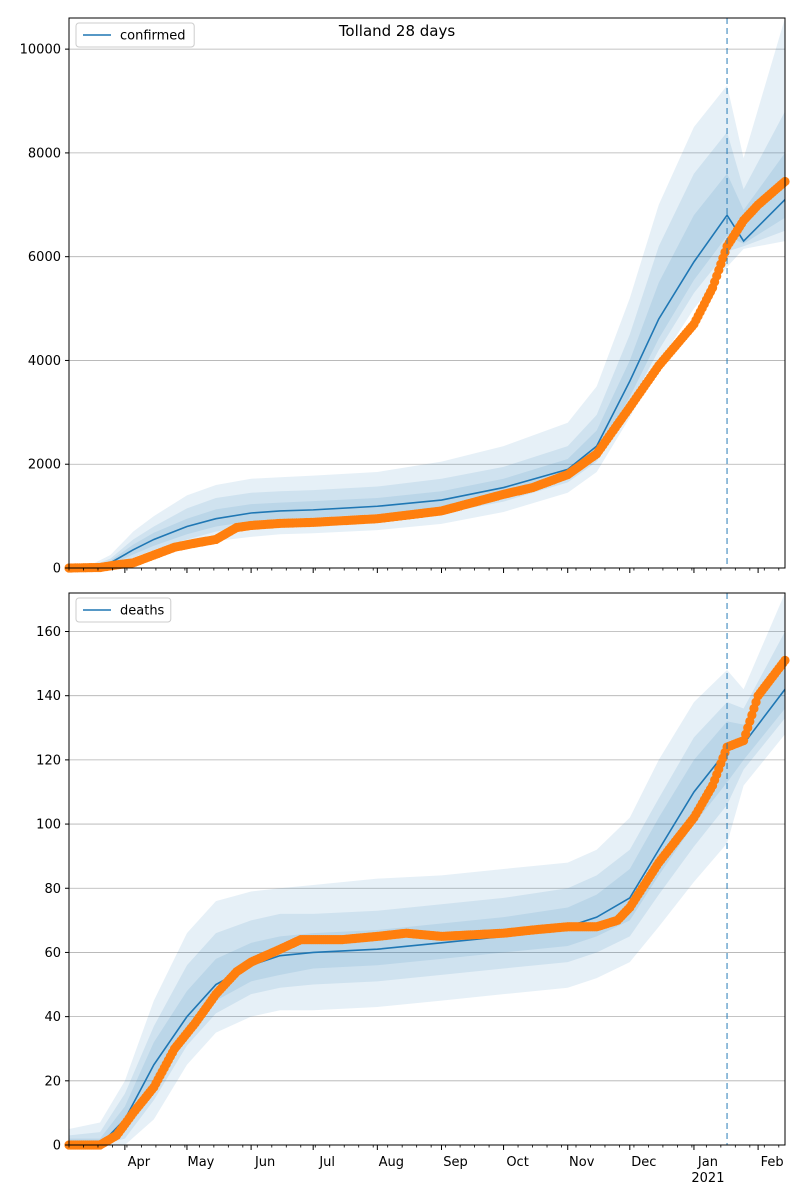 The width and height of the screenshot is (800, 1200). I want to click on y-tick-label: 8000, so click(44, 153).